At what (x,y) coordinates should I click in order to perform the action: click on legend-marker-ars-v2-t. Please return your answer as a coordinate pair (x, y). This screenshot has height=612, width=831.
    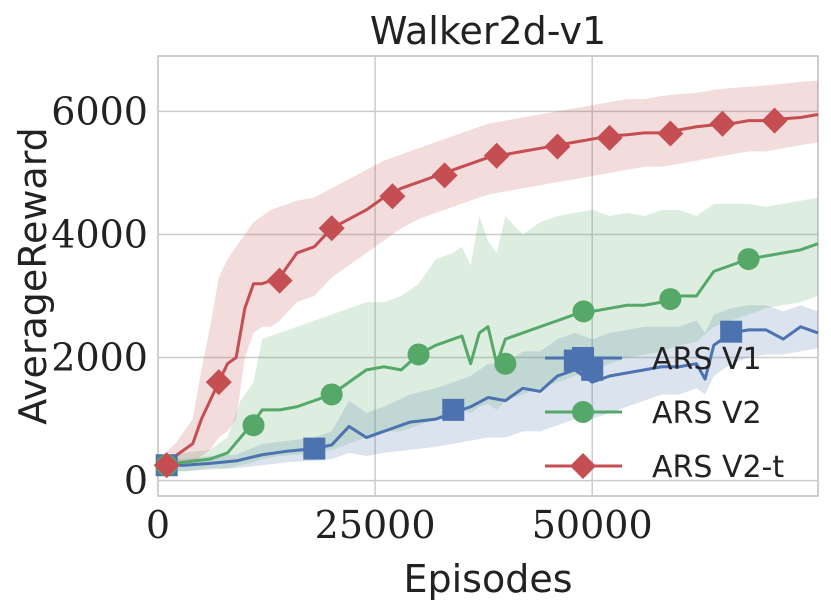
    Looking at the image, I should click on (583, 466).